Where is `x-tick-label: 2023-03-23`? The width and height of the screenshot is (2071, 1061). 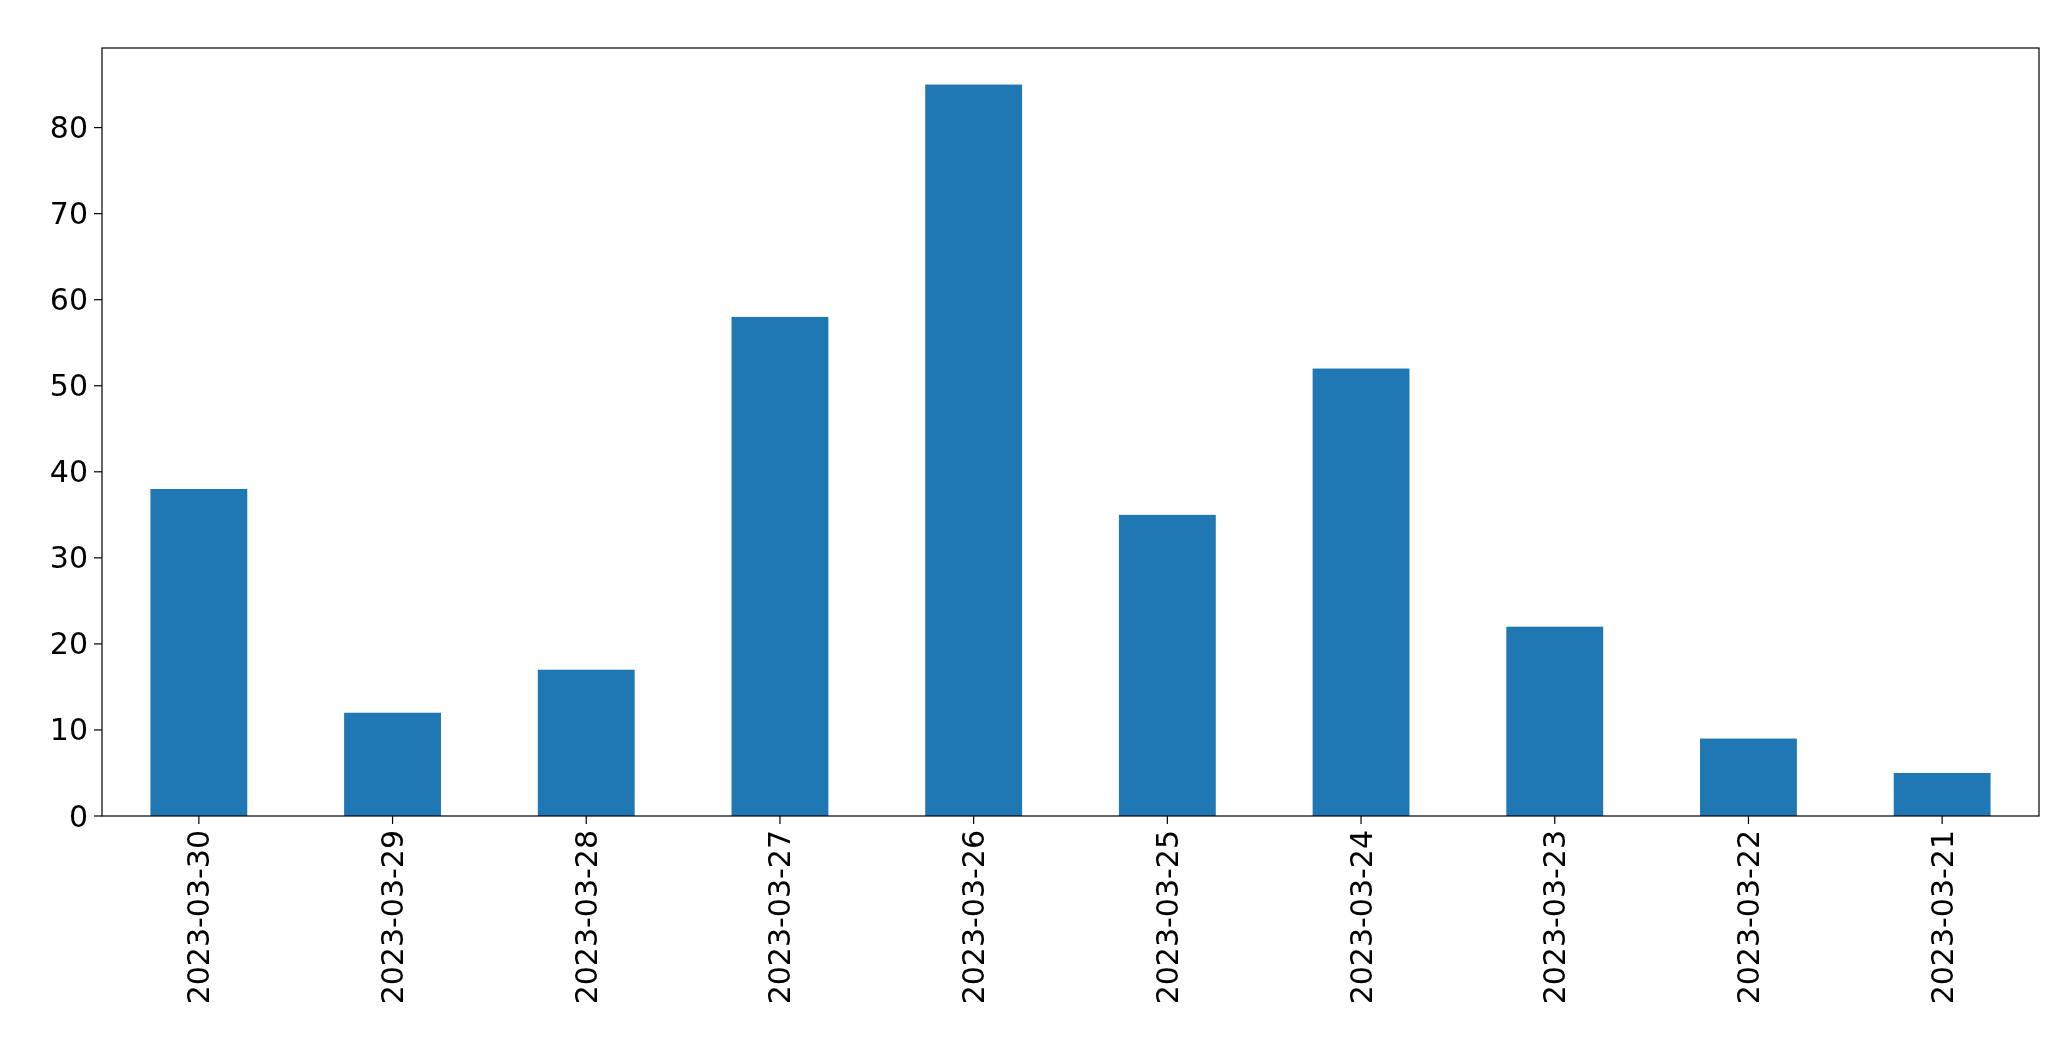 x-tick-label: 2023-03-23 is located at coordinates (1555, 917).